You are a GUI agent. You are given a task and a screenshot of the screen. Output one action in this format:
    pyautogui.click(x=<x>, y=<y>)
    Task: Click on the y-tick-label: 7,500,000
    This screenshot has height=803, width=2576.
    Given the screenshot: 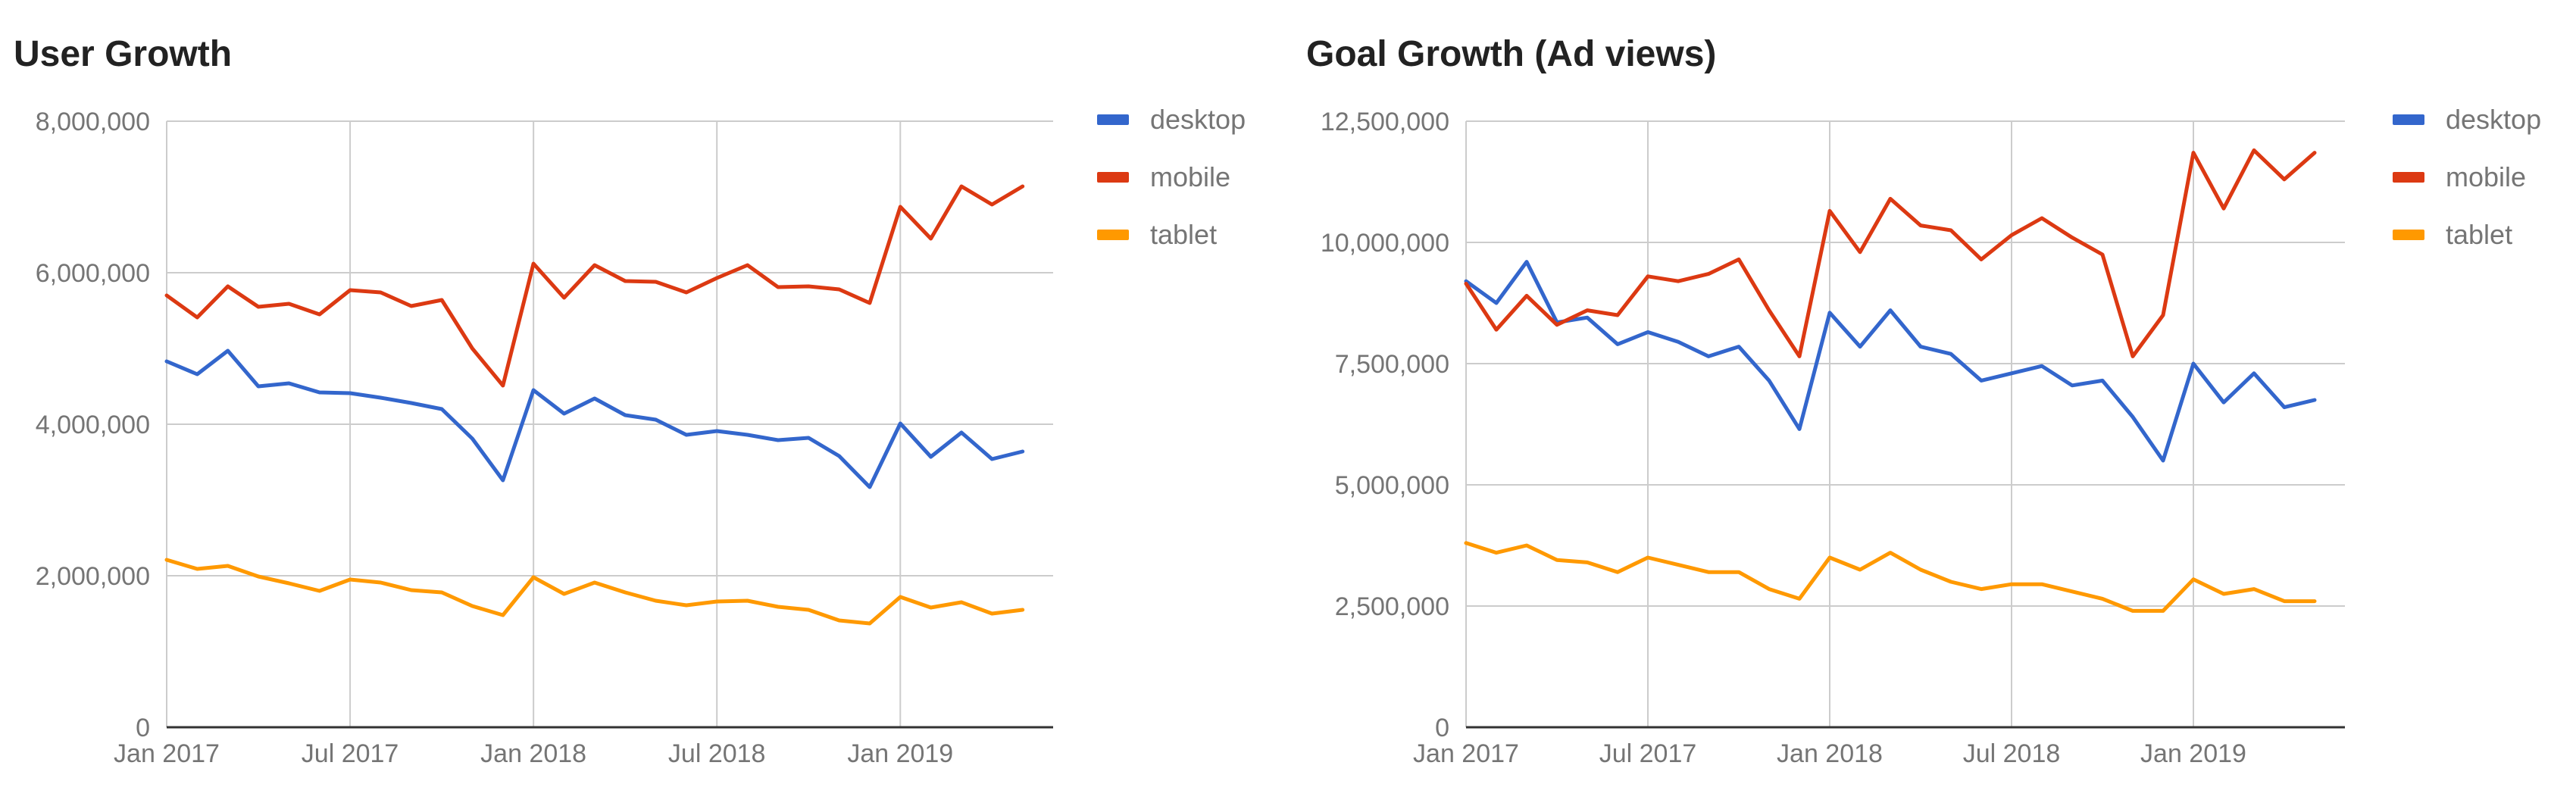 What is the action you would take?
    pyautogui.click(x=1392, y=364)
    